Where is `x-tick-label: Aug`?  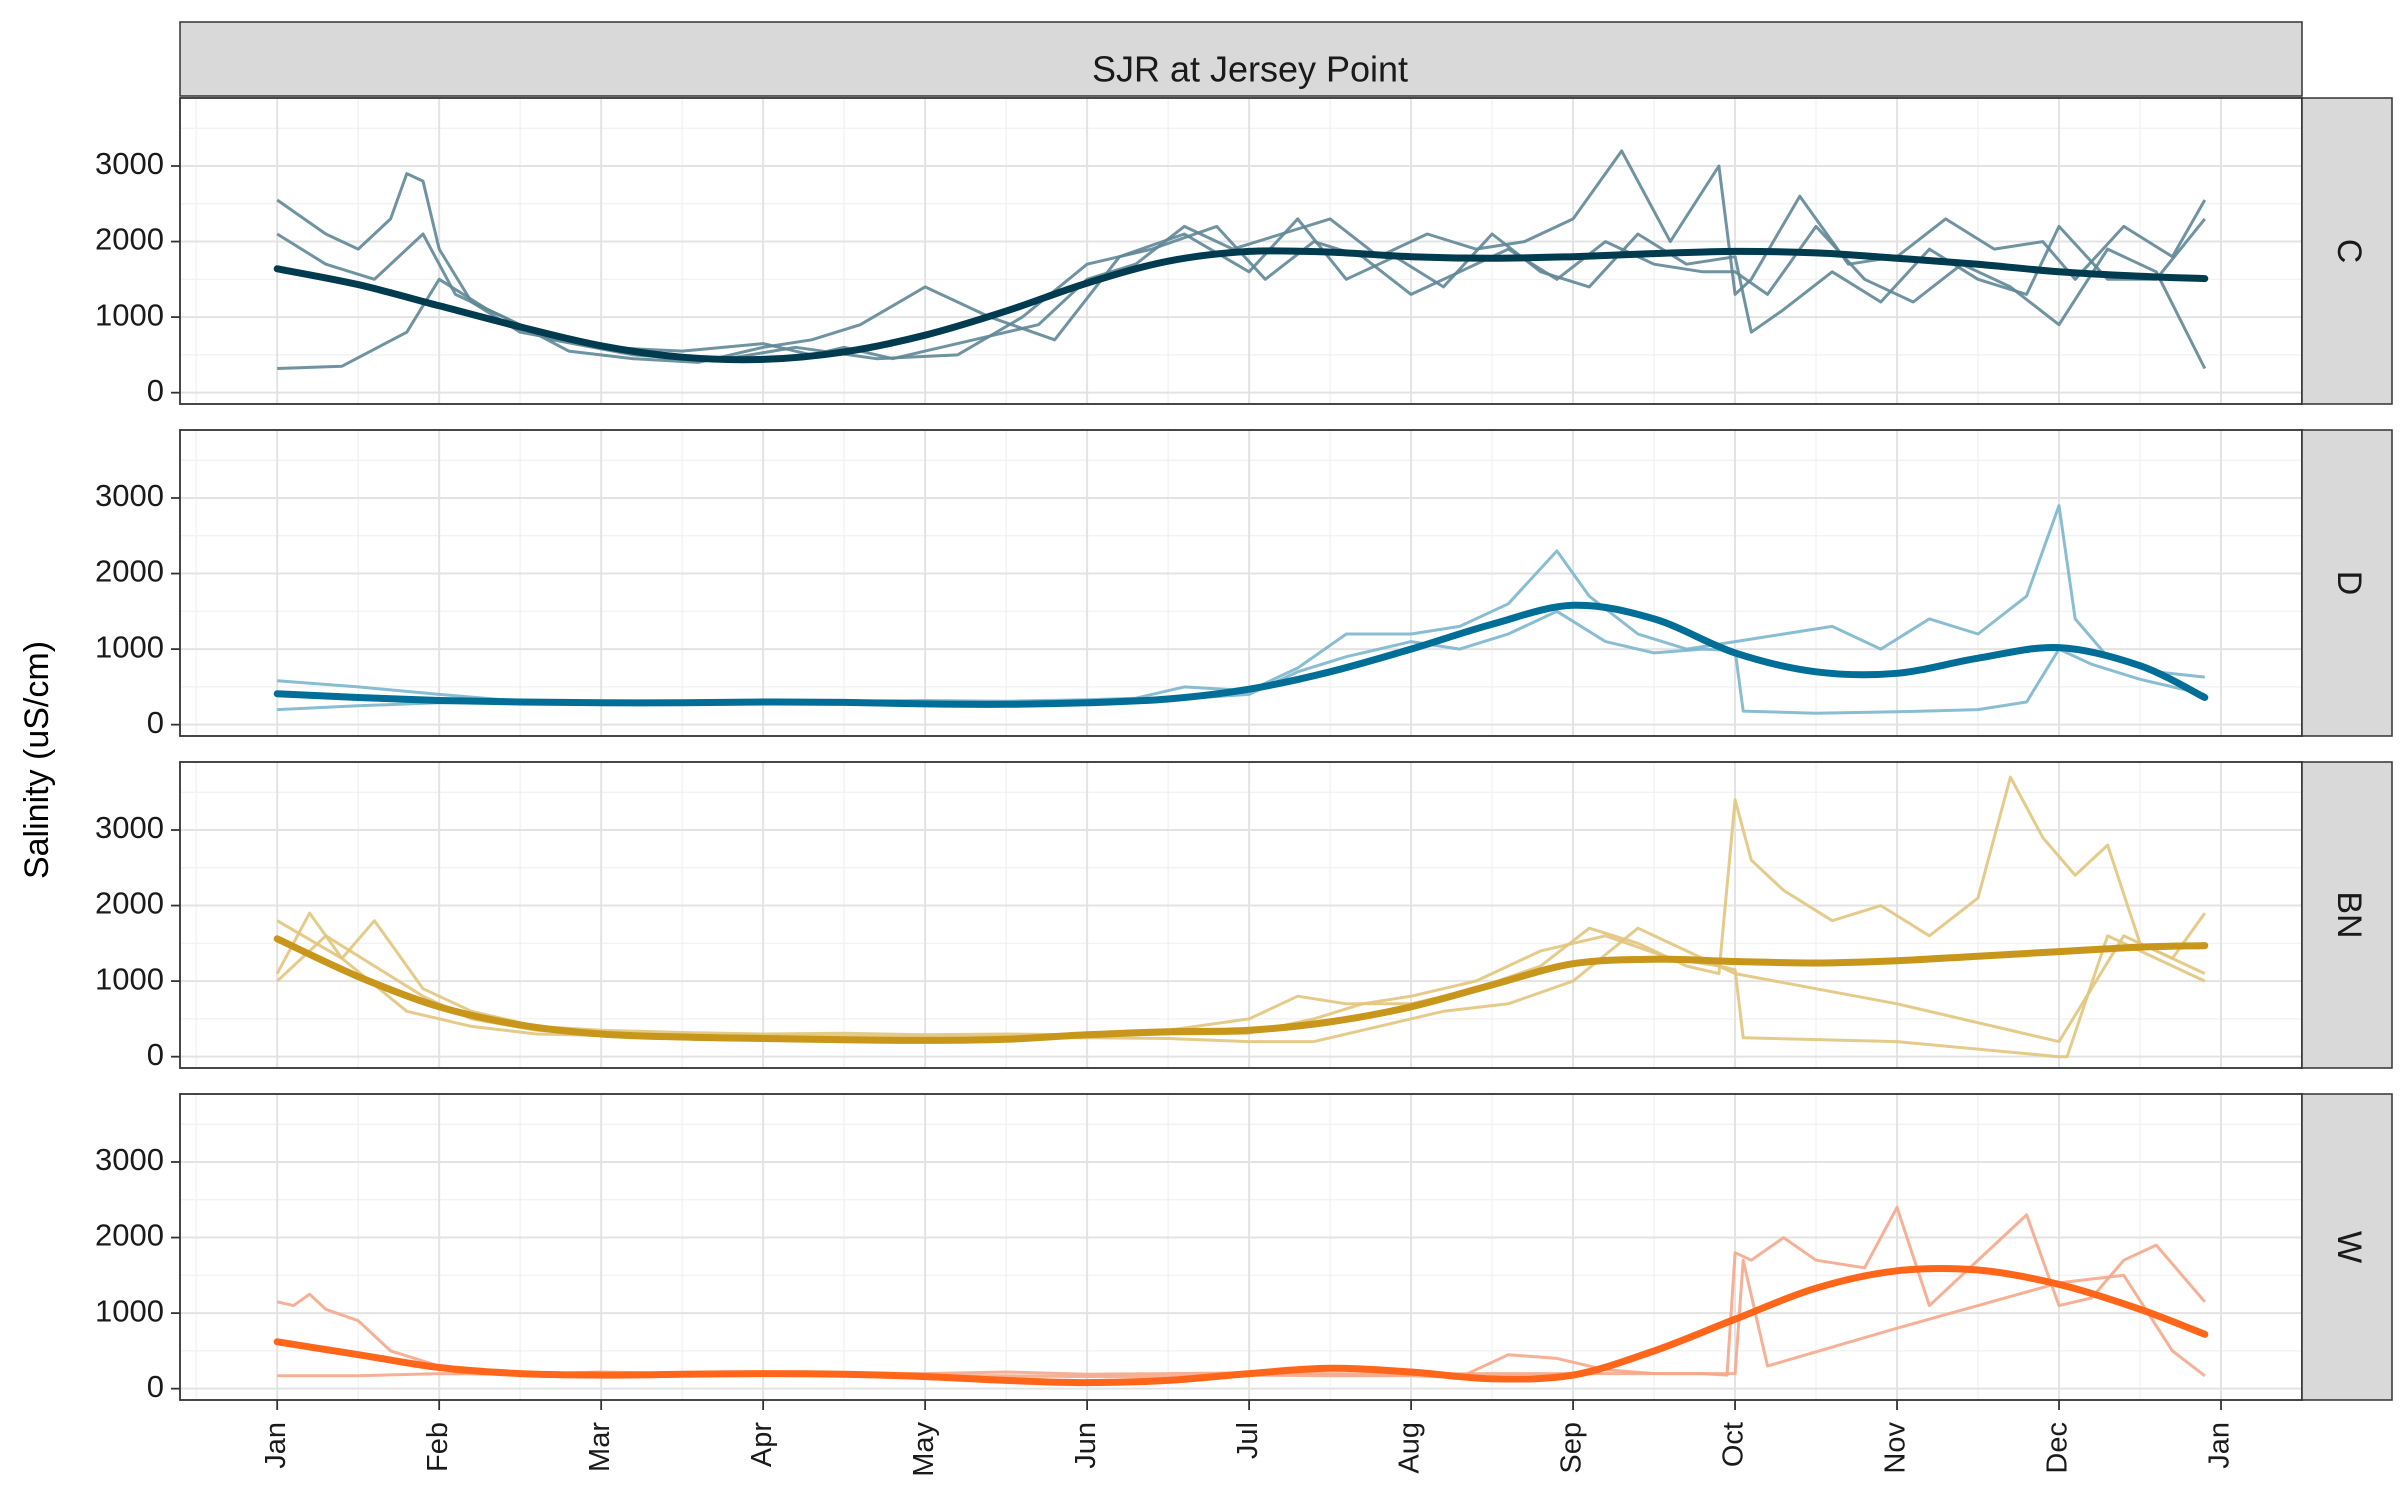
x-tick-label: Aug is located at coordinates (1410, 1448).